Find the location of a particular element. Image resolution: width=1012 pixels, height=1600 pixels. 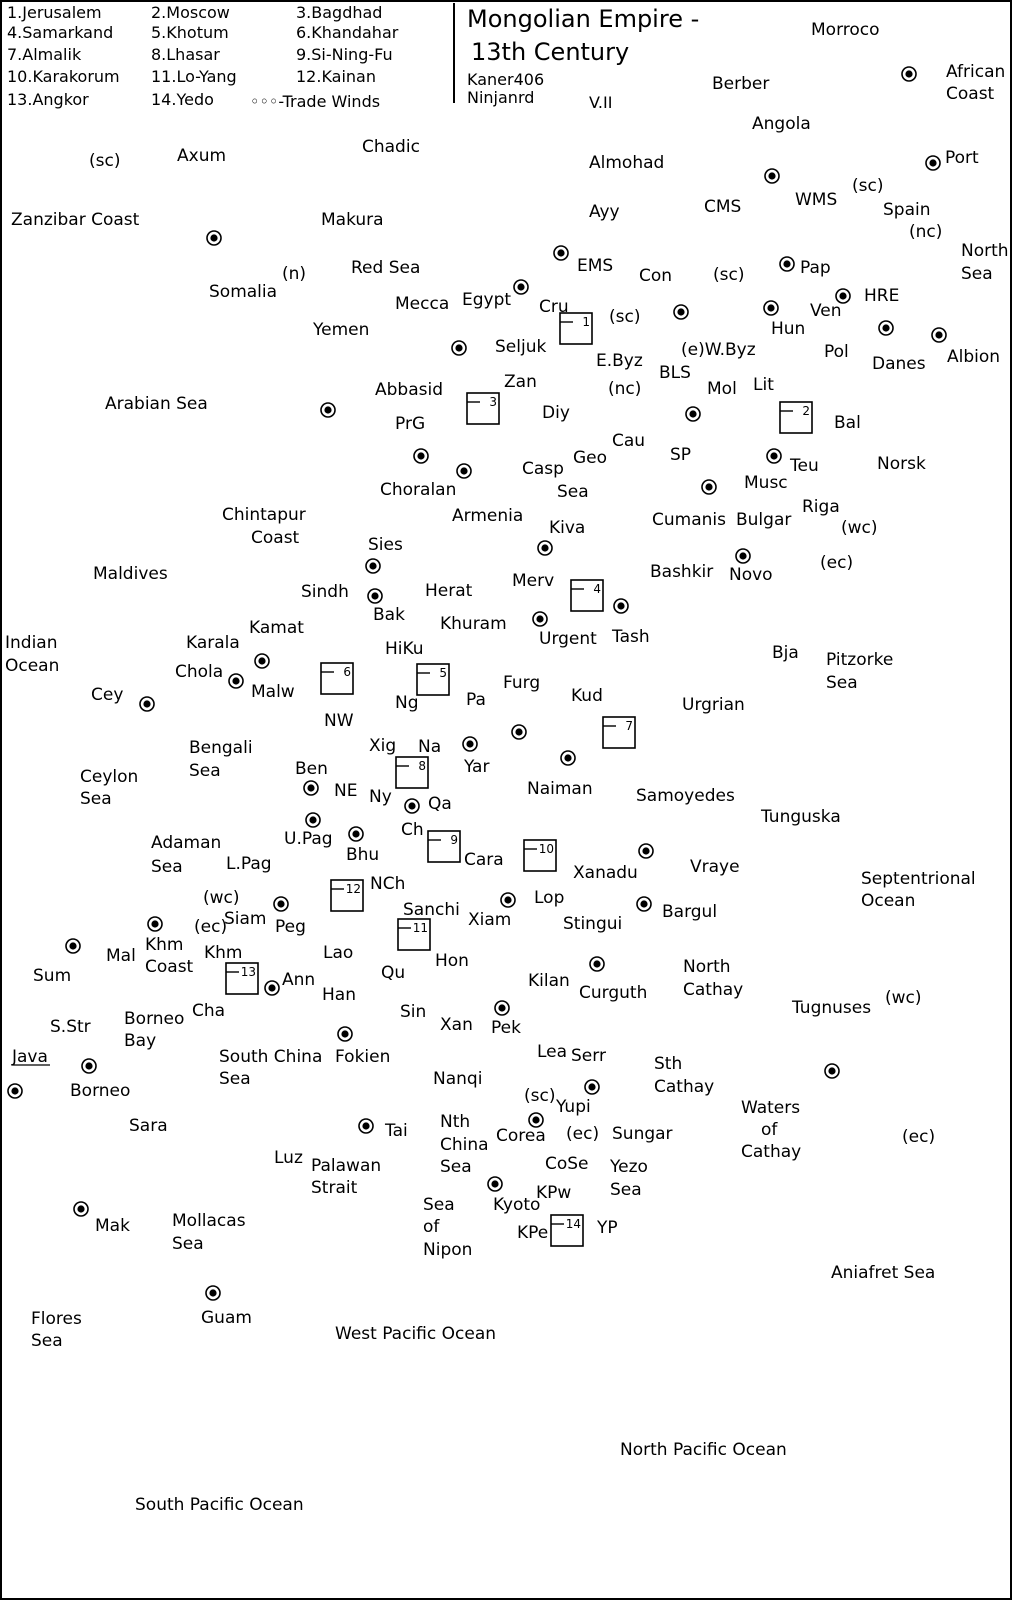

province-label: S.Str is located at coordinates (70, 1027).